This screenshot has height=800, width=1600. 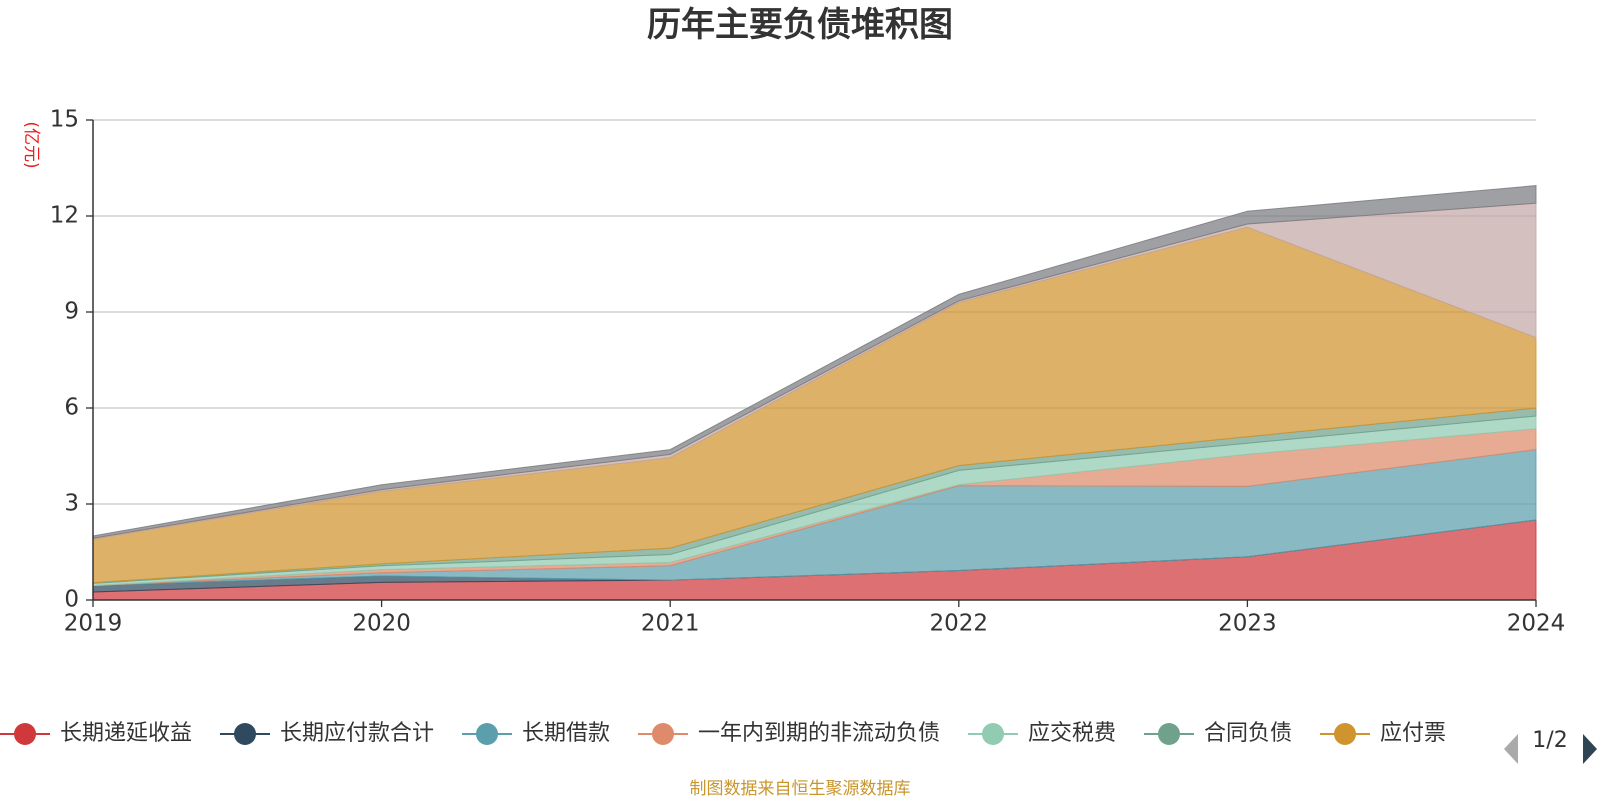 I want to click on legend-label: 合同负债, so click(x=1248, y=733).